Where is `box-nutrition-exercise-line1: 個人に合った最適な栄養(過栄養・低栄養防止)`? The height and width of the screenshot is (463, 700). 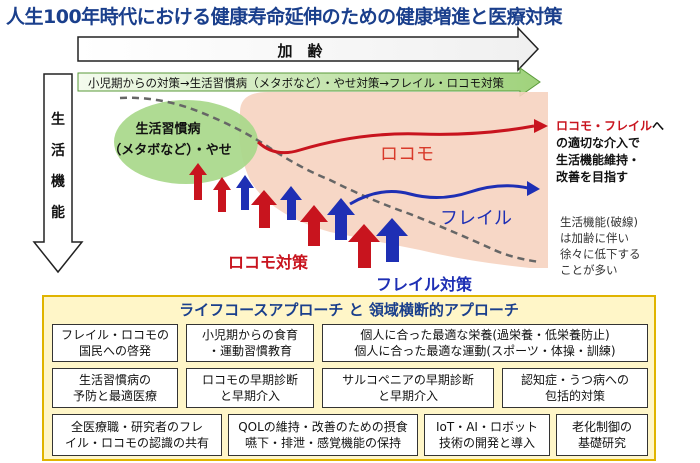
box-nutrition-exercise-line1: 個人に合った最適な栄養(過栄養・低栄養防止) is located at coordinates (485, 335).